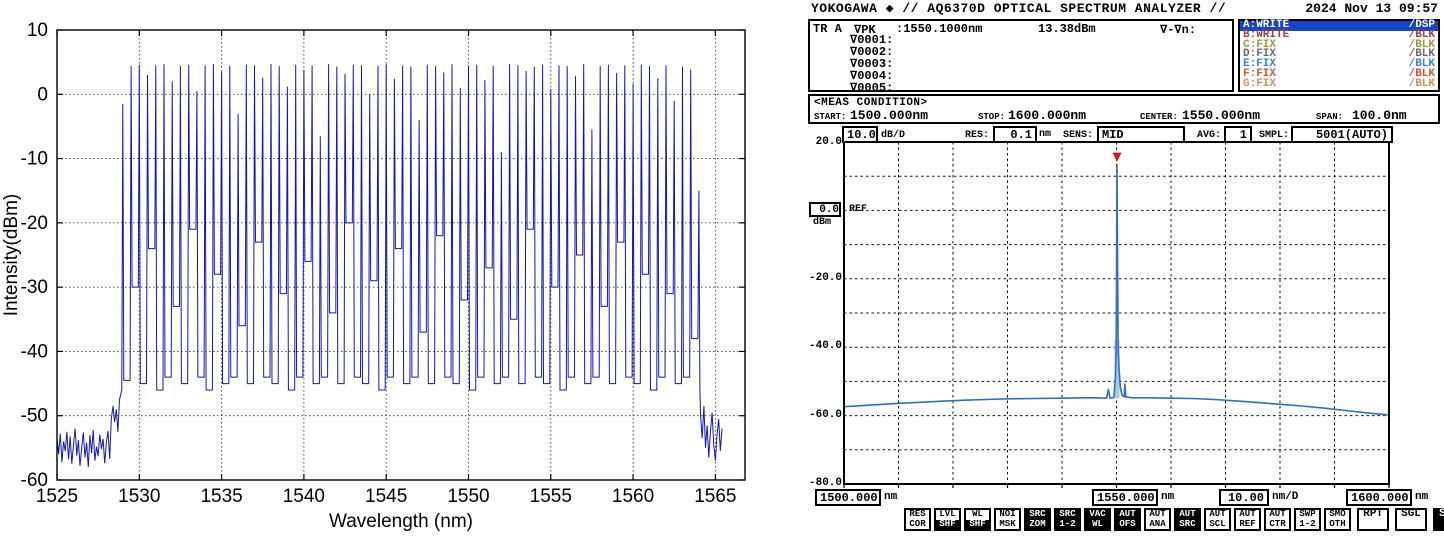 The image size is (1444, 537). I want to click on trace-status-d: D:FIX/BLK, so click(1339, 54).